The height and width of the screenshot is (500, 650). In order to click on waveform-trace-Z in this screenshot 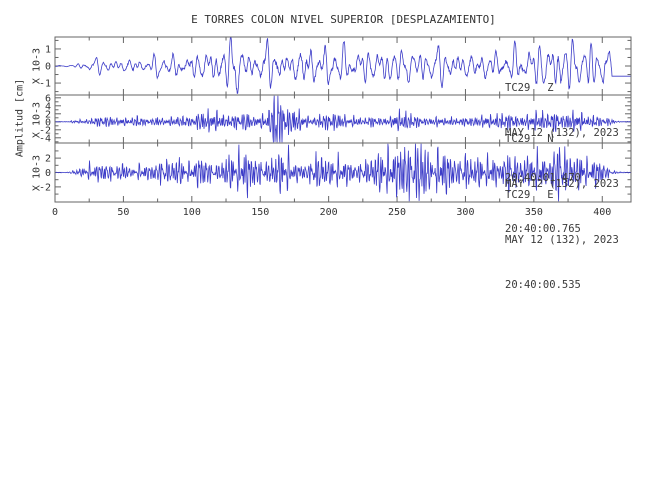, I will do `click(343, 65)`.